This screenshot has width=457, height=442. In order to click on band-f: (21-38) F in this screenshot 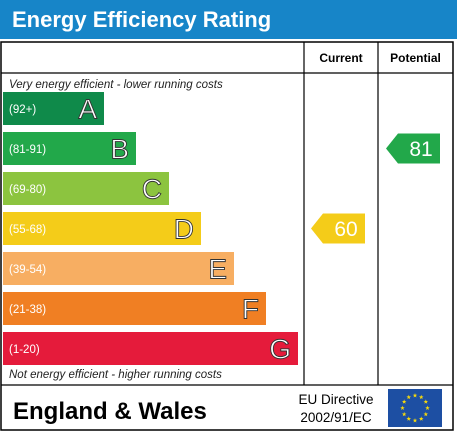, I will do `click(134, 308)`.